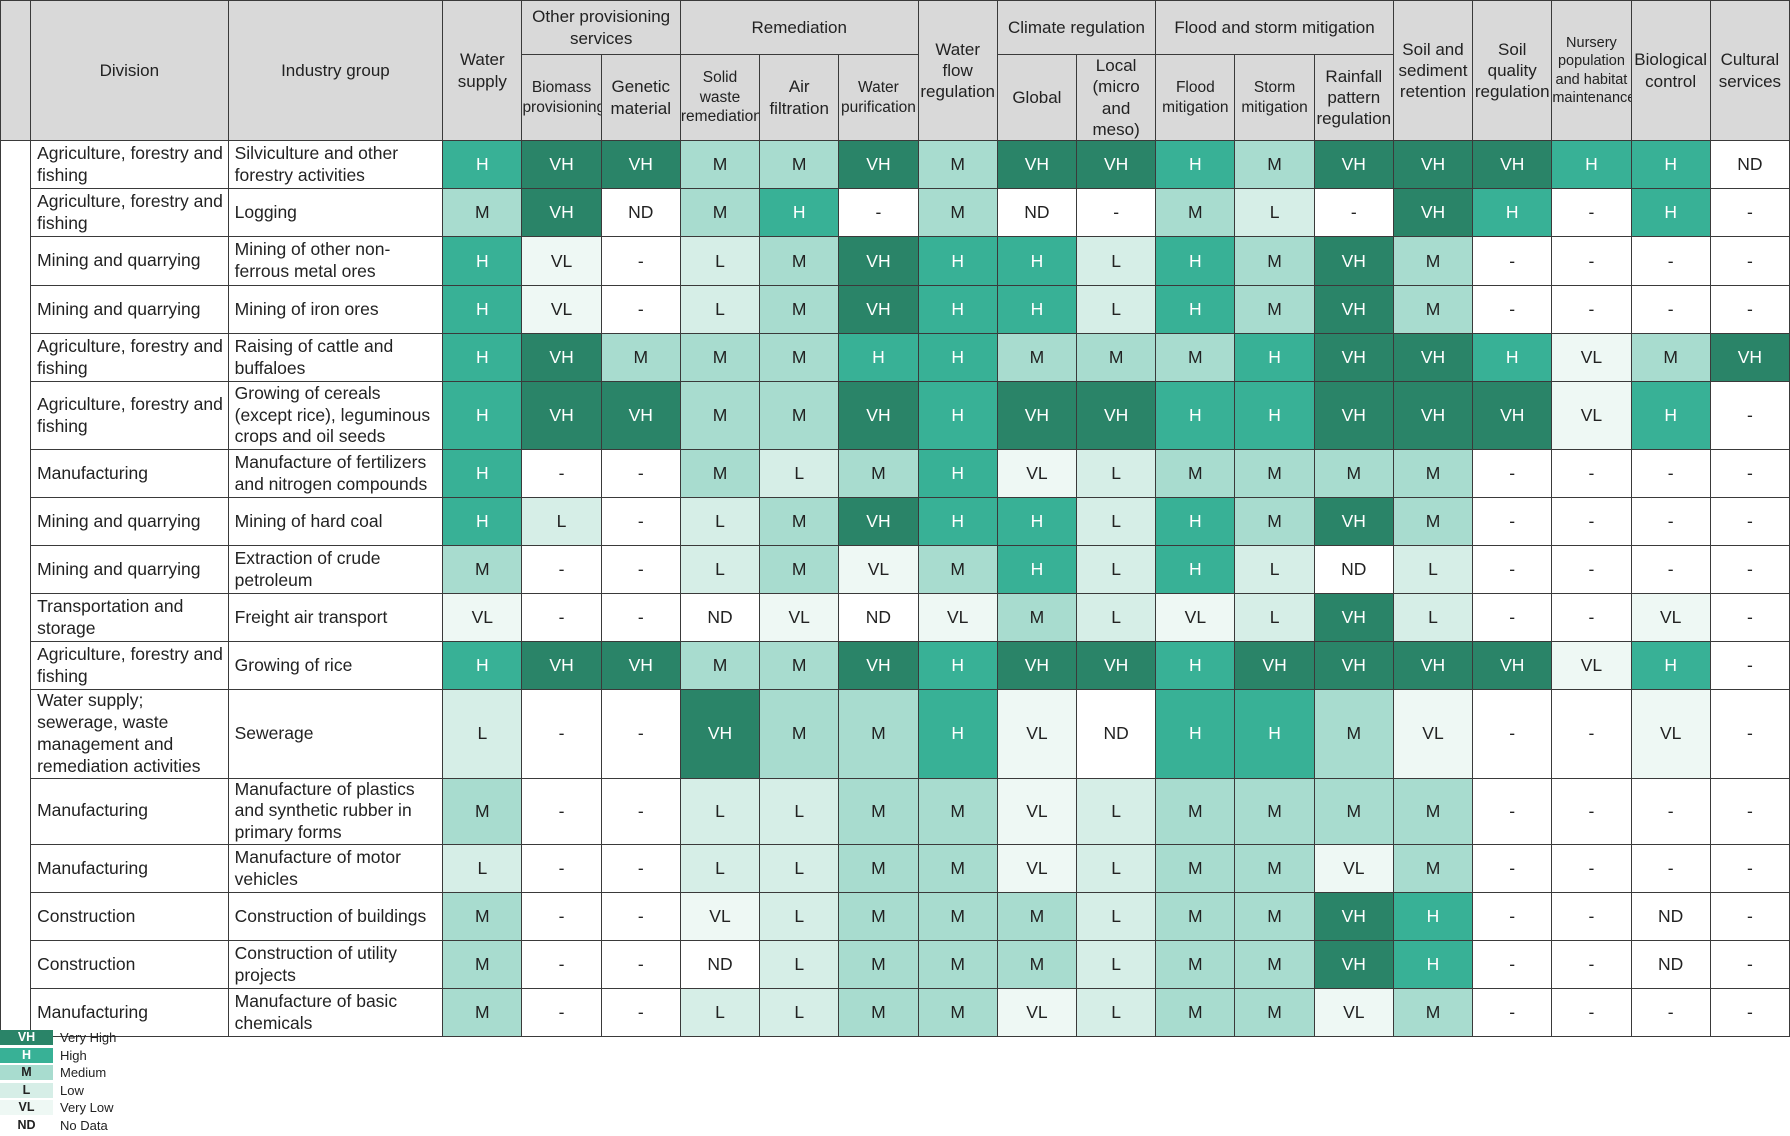 This screenshot has width=1790, height=1136. What do you see at coordinates (1195, 617) in the screenshot?
I see `heat-cell-flood-mitigation: VL` at bounding box center [1195, 617].